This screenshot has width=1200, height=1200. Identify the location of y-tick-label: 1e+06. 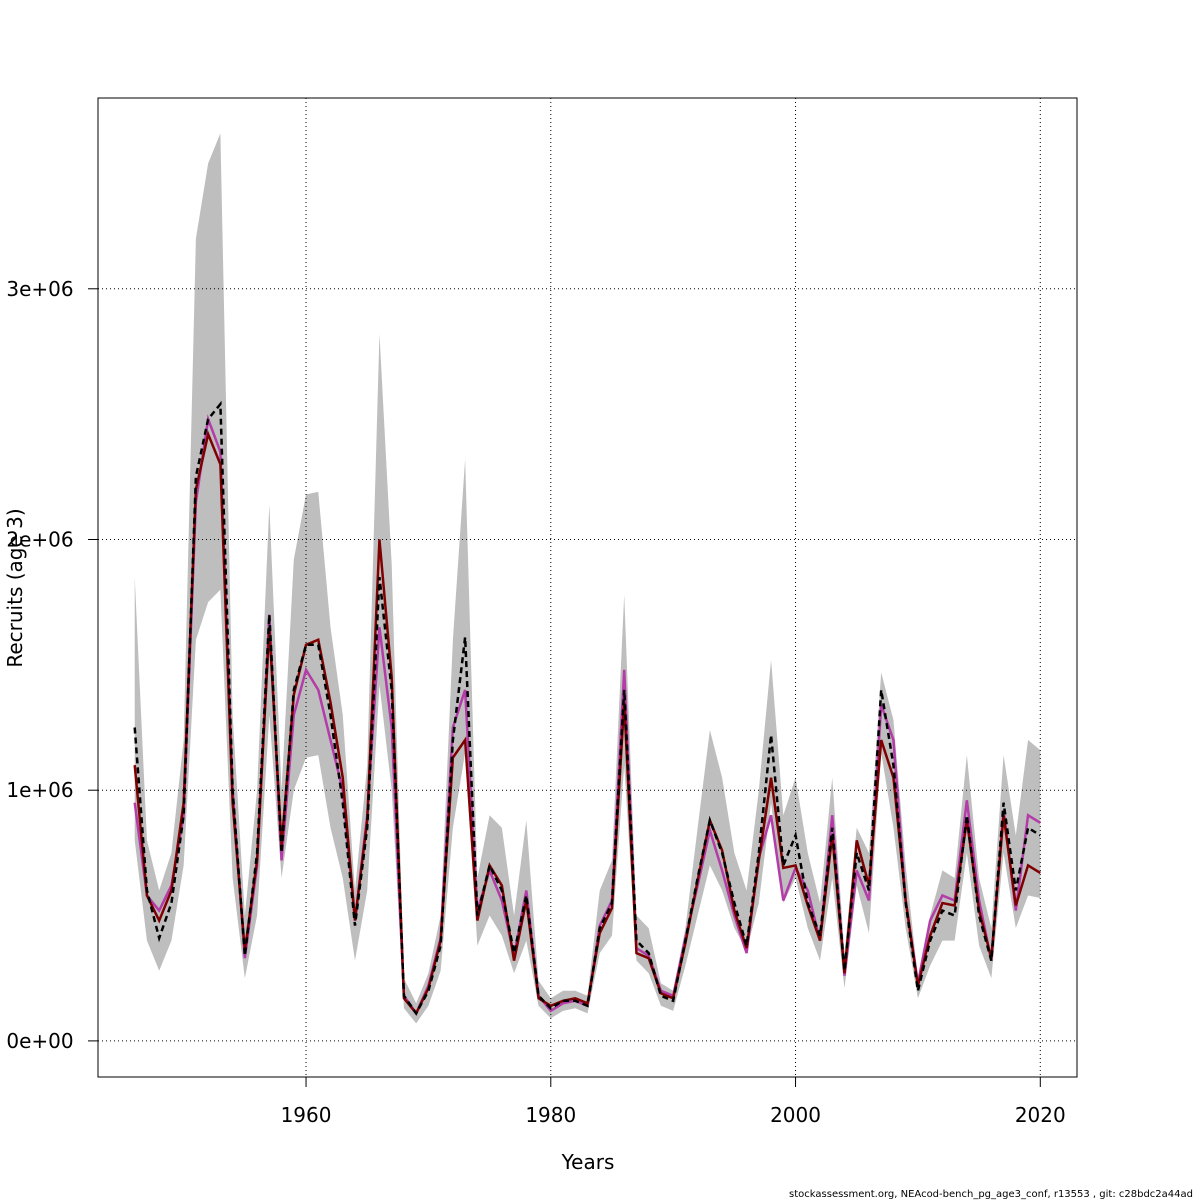
(39, 790).